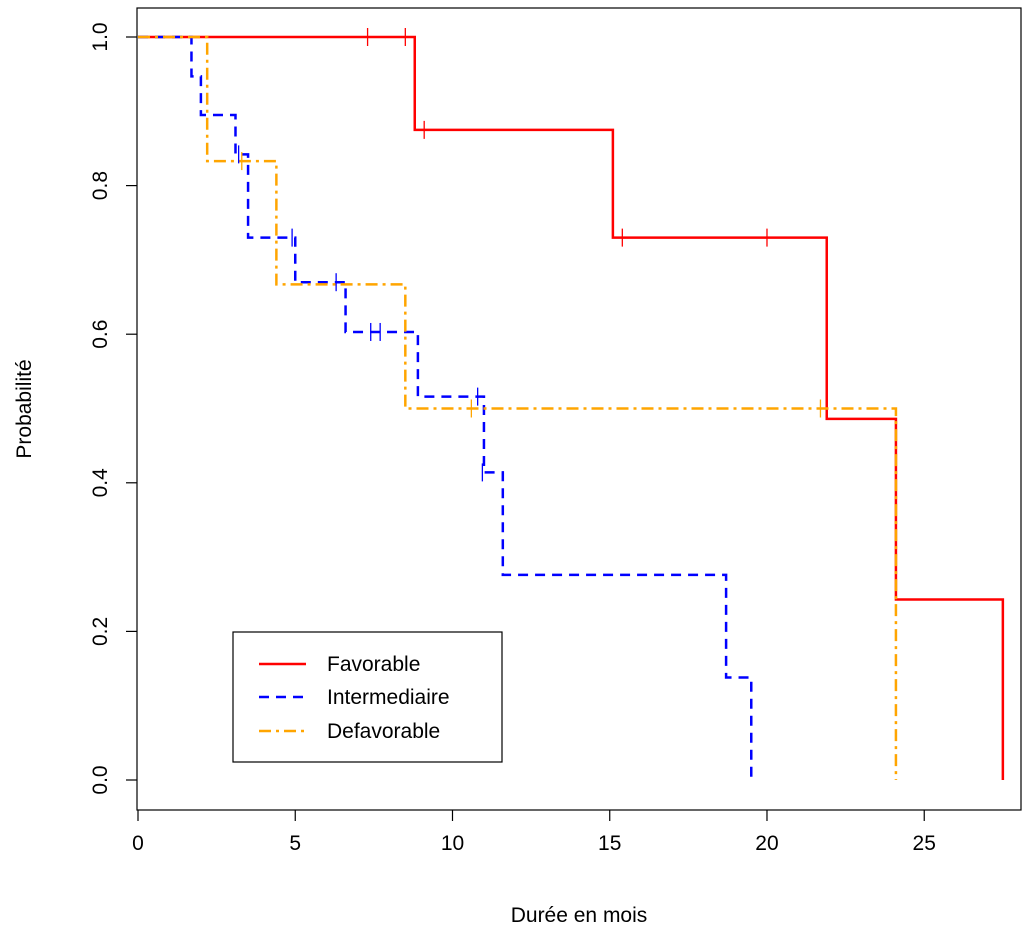 The image size is (1030, 942). I want to click on legend-label-intermediaire: Intermediaire, so click(388, 697).